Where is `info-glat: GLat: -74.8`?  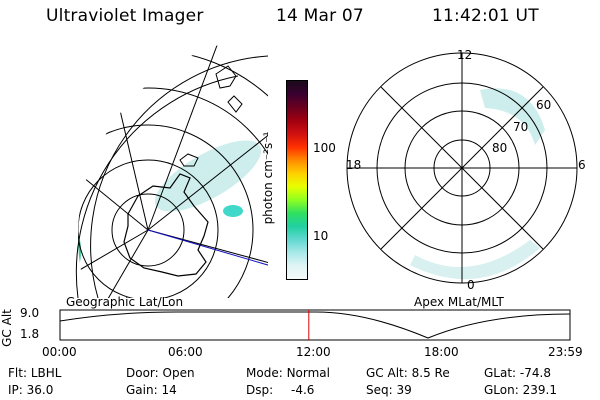 info-glat: GLat: -74.8 is located at coordinates (517, 373).